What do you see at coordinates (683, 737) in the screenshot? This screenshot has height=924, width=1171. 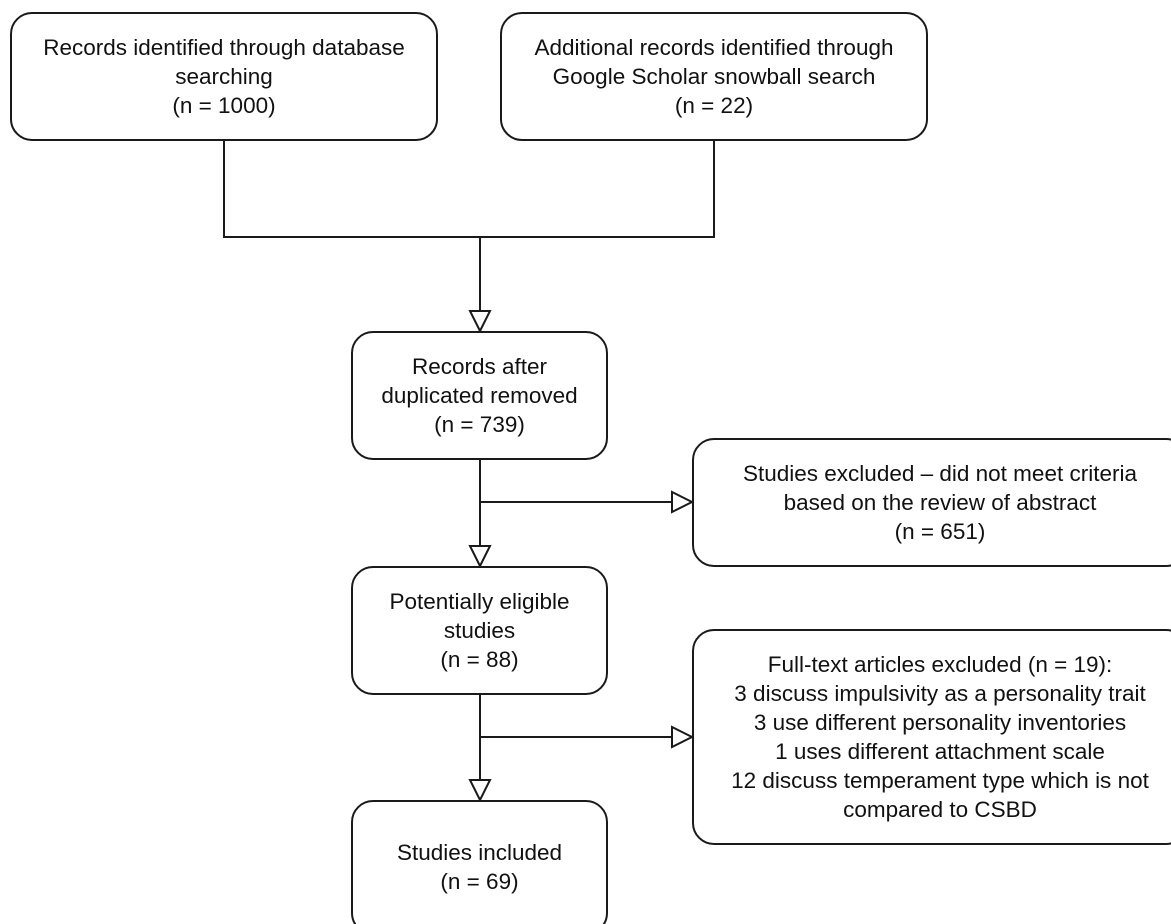 I see `arrowhead-to-excluded-fulltext` at bounding box center [683, 737].